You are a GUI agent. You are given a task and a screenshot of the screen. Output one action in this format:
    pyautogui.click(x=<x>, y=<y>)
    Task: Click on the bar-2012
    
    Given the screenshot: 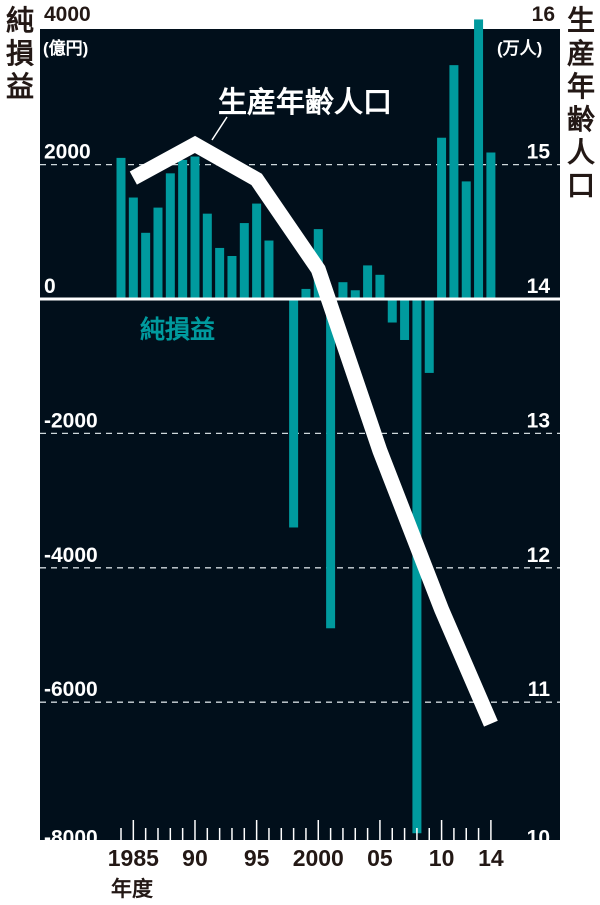 What is the action you would take?
    pyautogui.click(x=466, y=240)
    